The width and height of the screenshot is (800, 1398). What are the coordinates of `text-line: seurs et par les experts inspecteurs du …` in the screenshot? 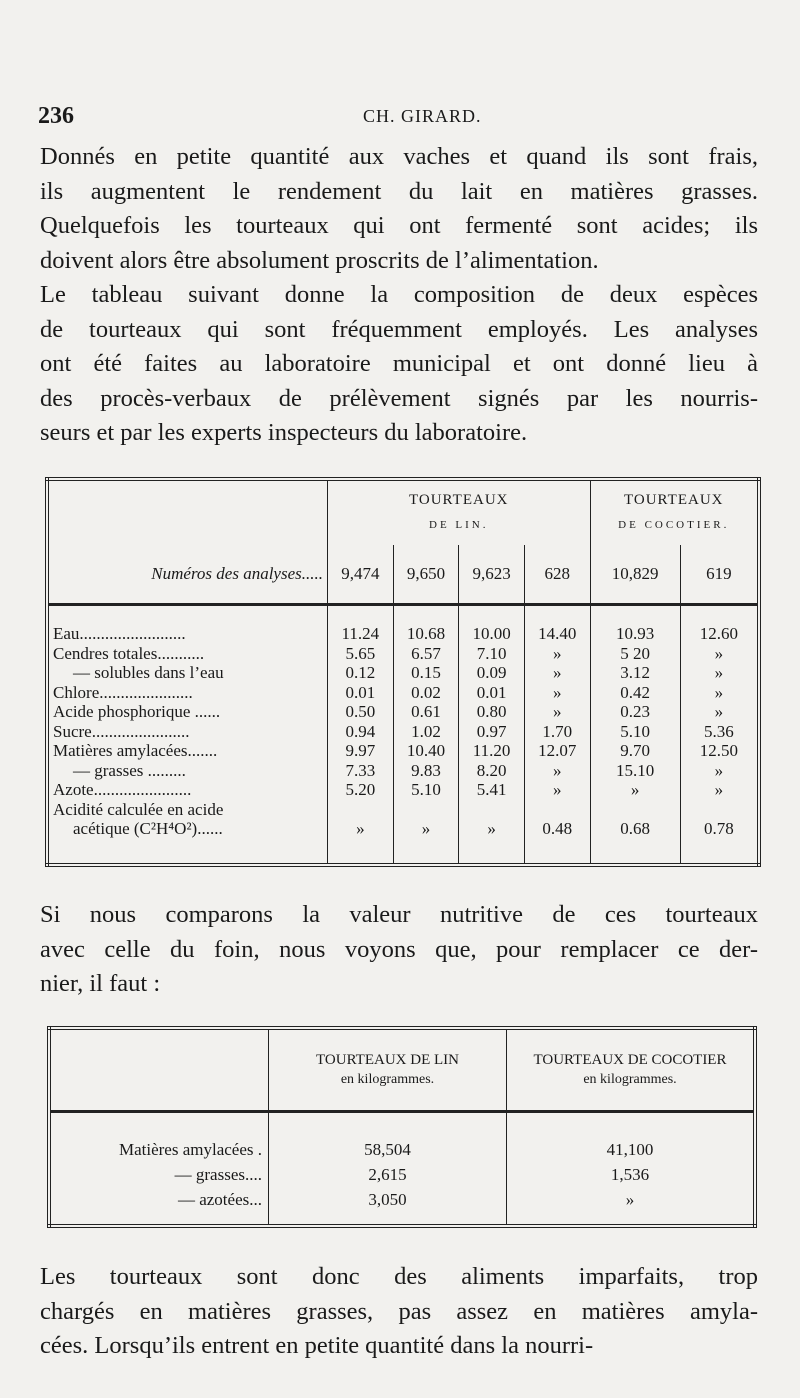 It's located at (284, 432).